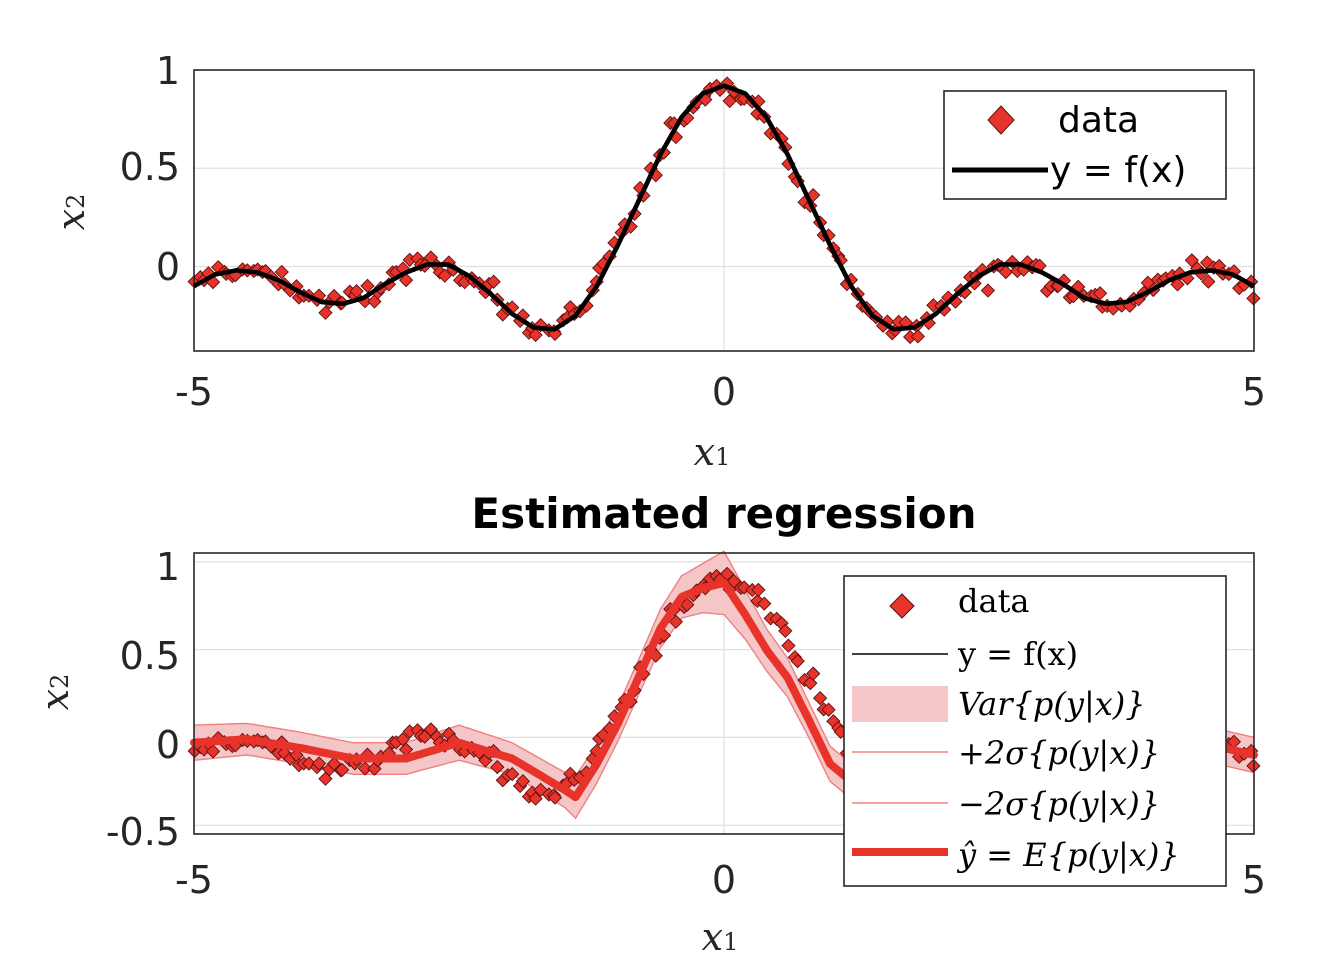  What do you see at coordinates (194, 392) in the screenshot?
I see `top-xtick-label: -5` at bounding box center [194, 392].